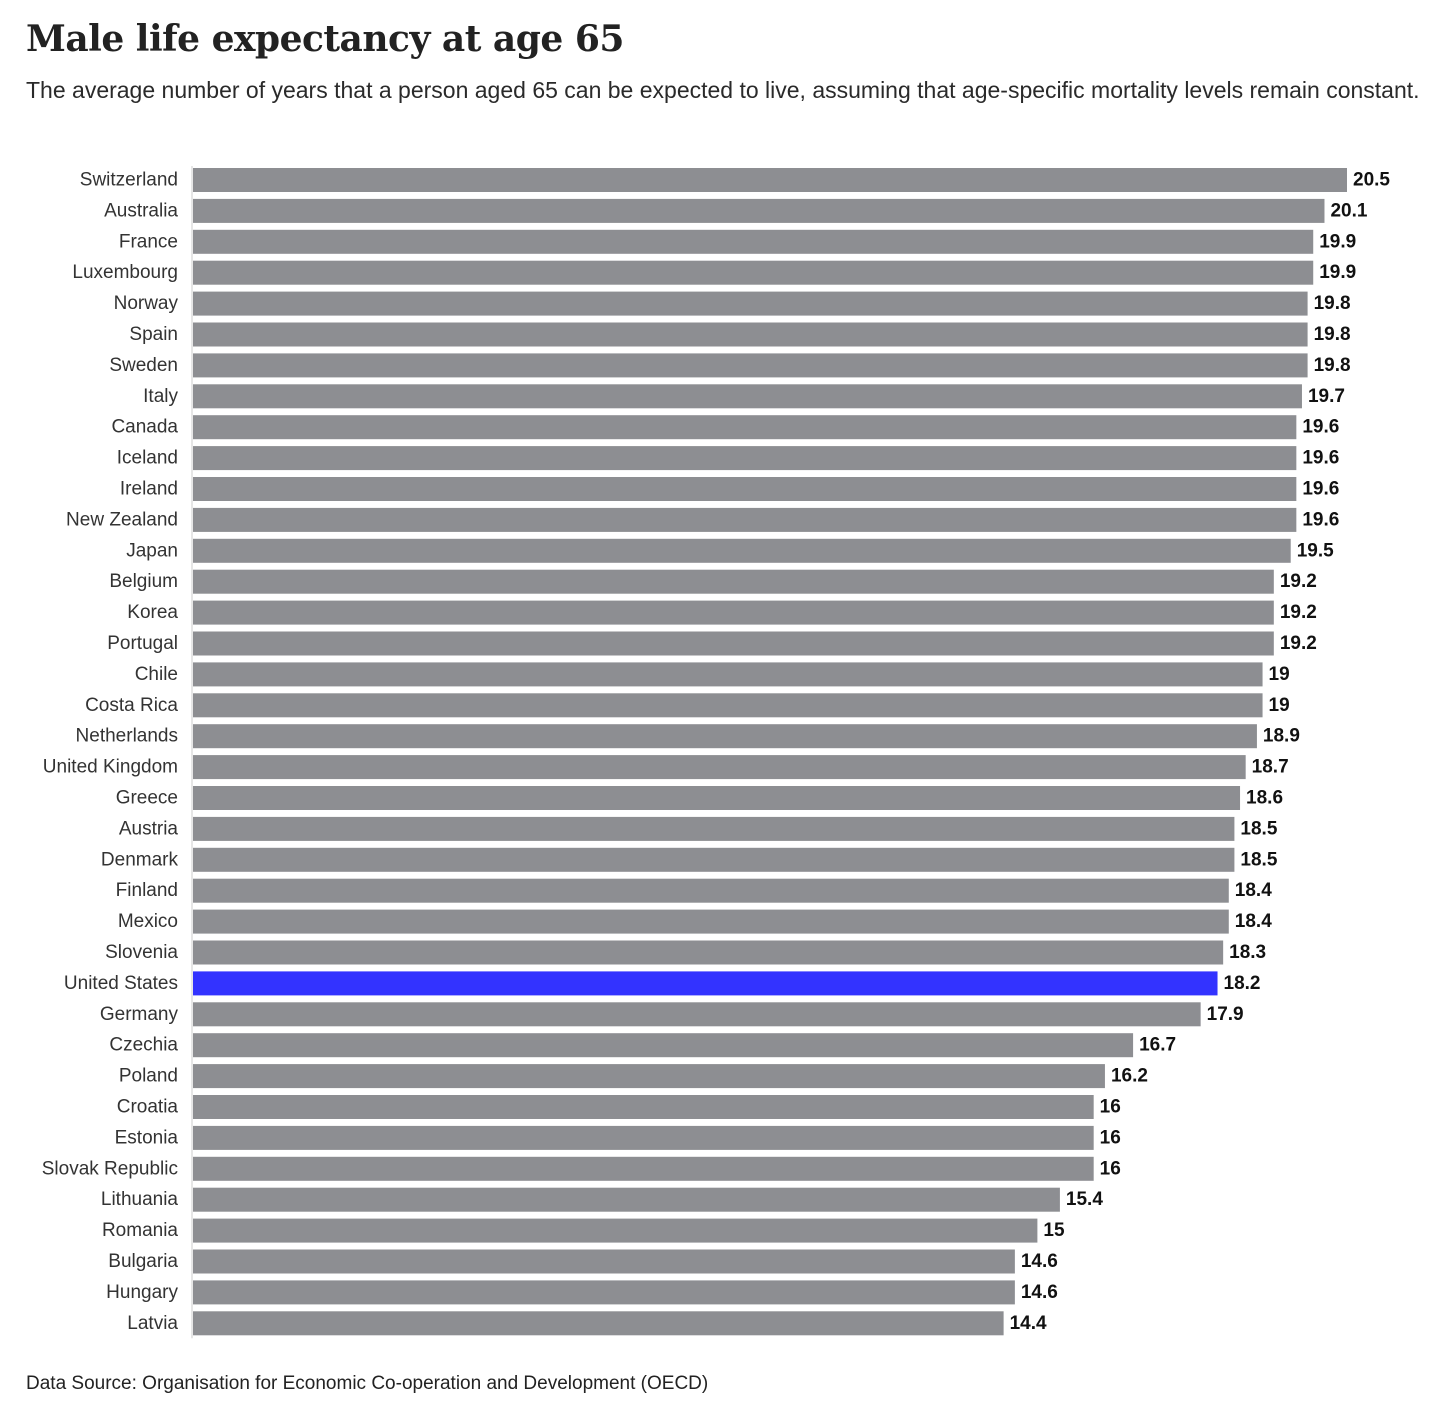  What do you see at coordinates (1084, 1199) in the screenshot?
I see `value-label: 15.4` at bounding box center [1084, 1199].